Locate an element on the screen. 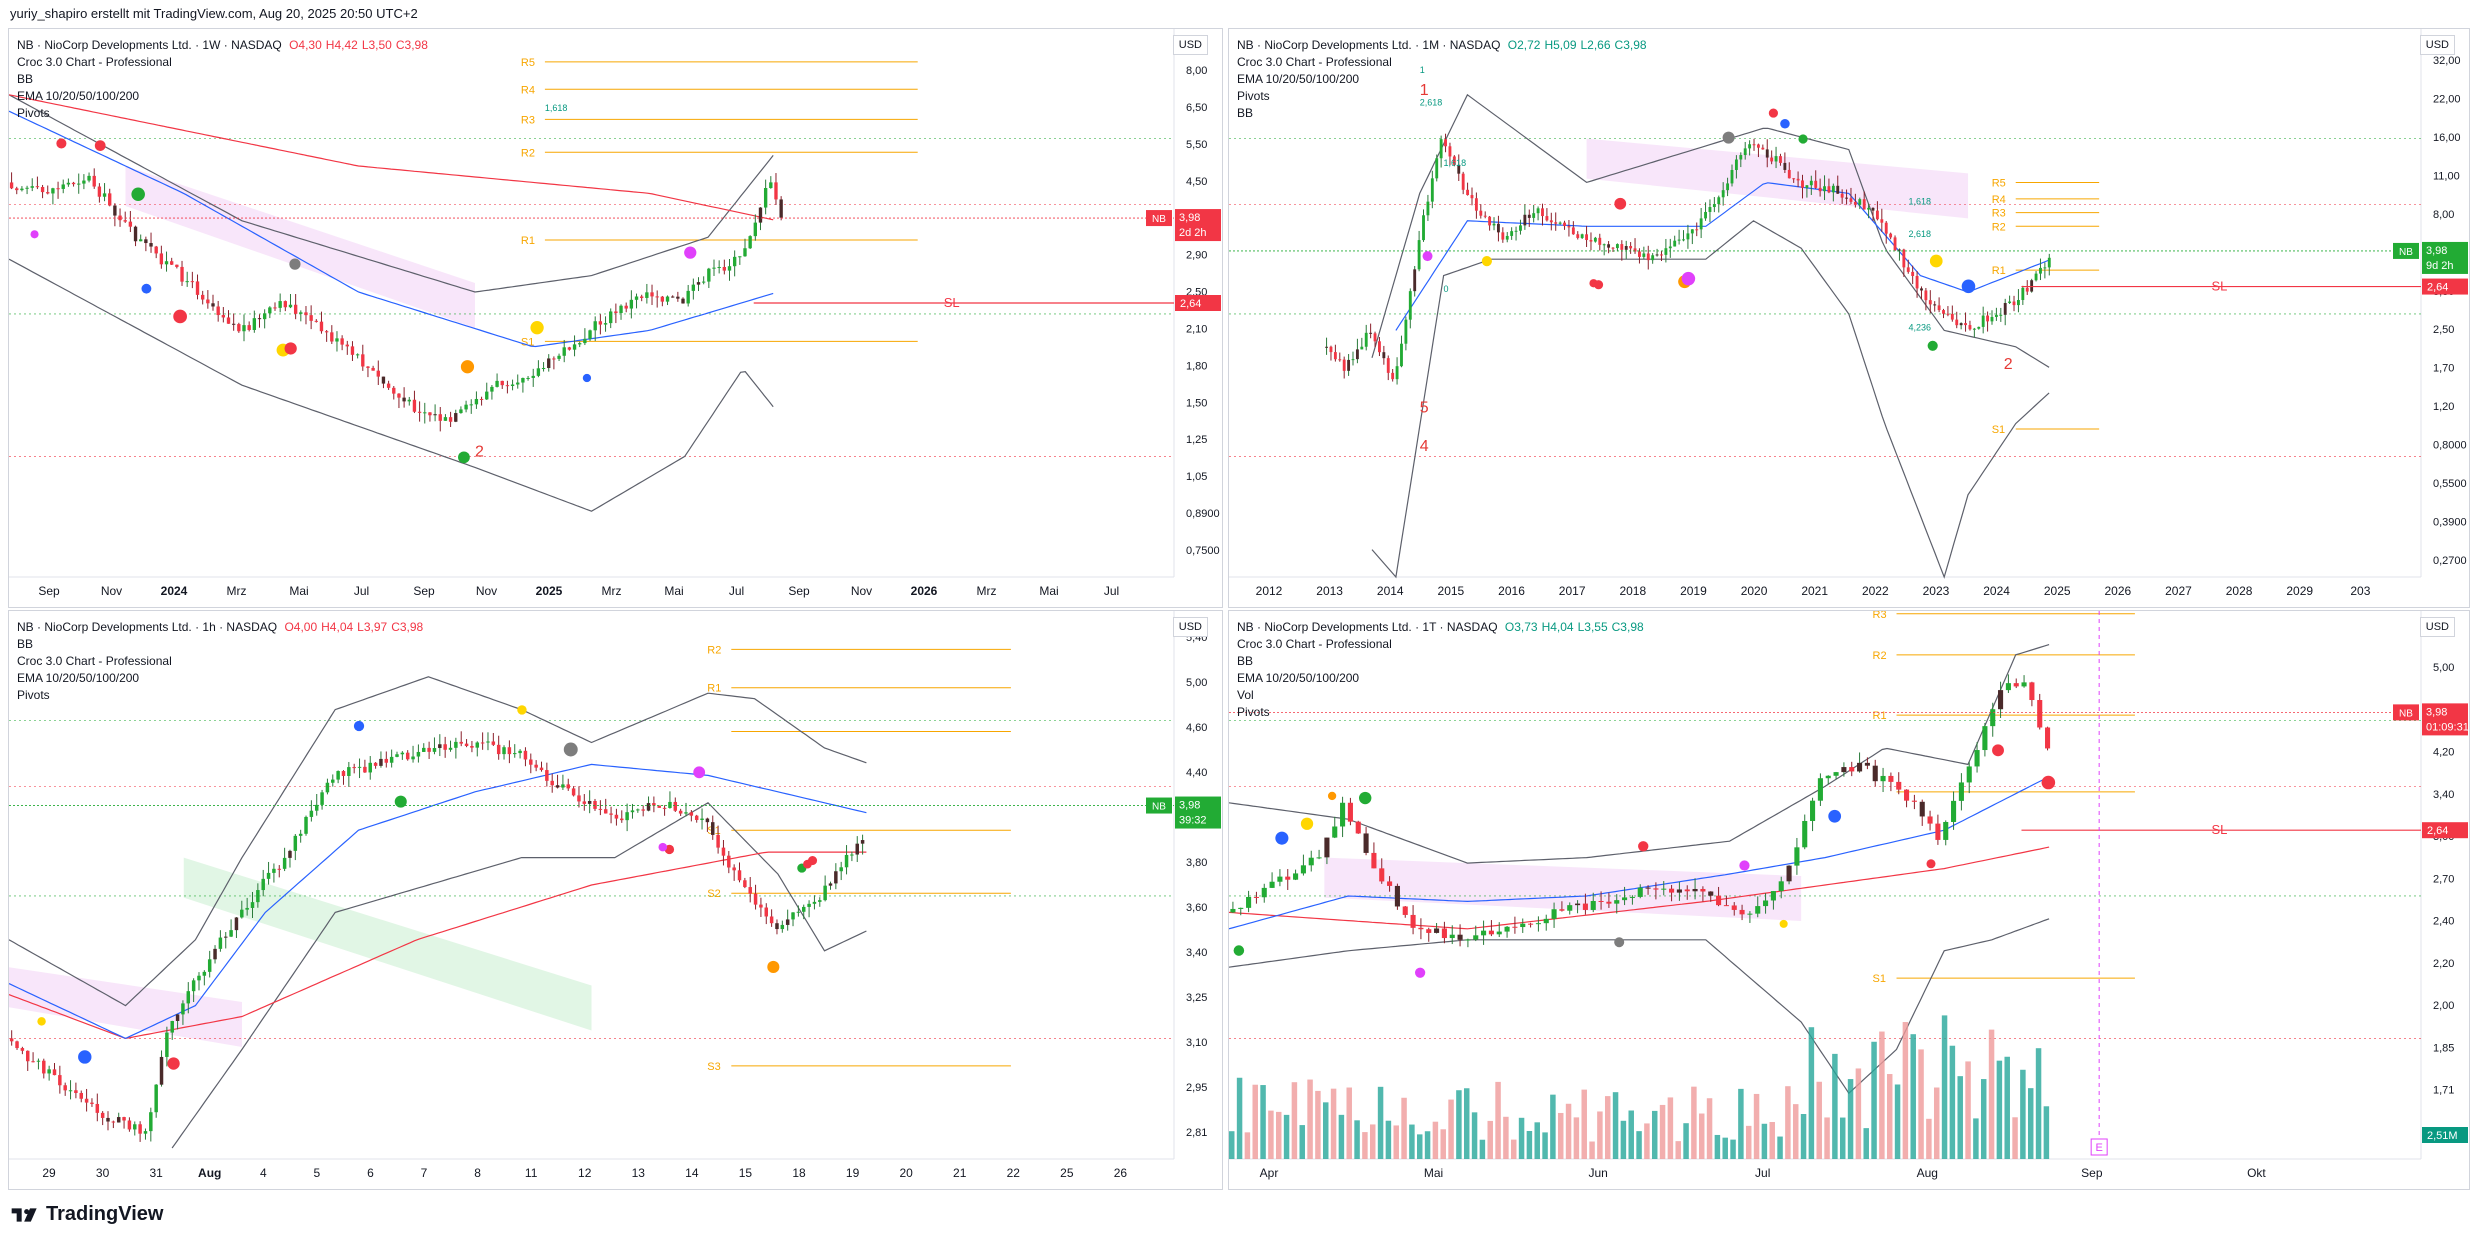 The image size is (2478, 1246). price-axis-label: 2,40 is located at coordinates (2443, 922).